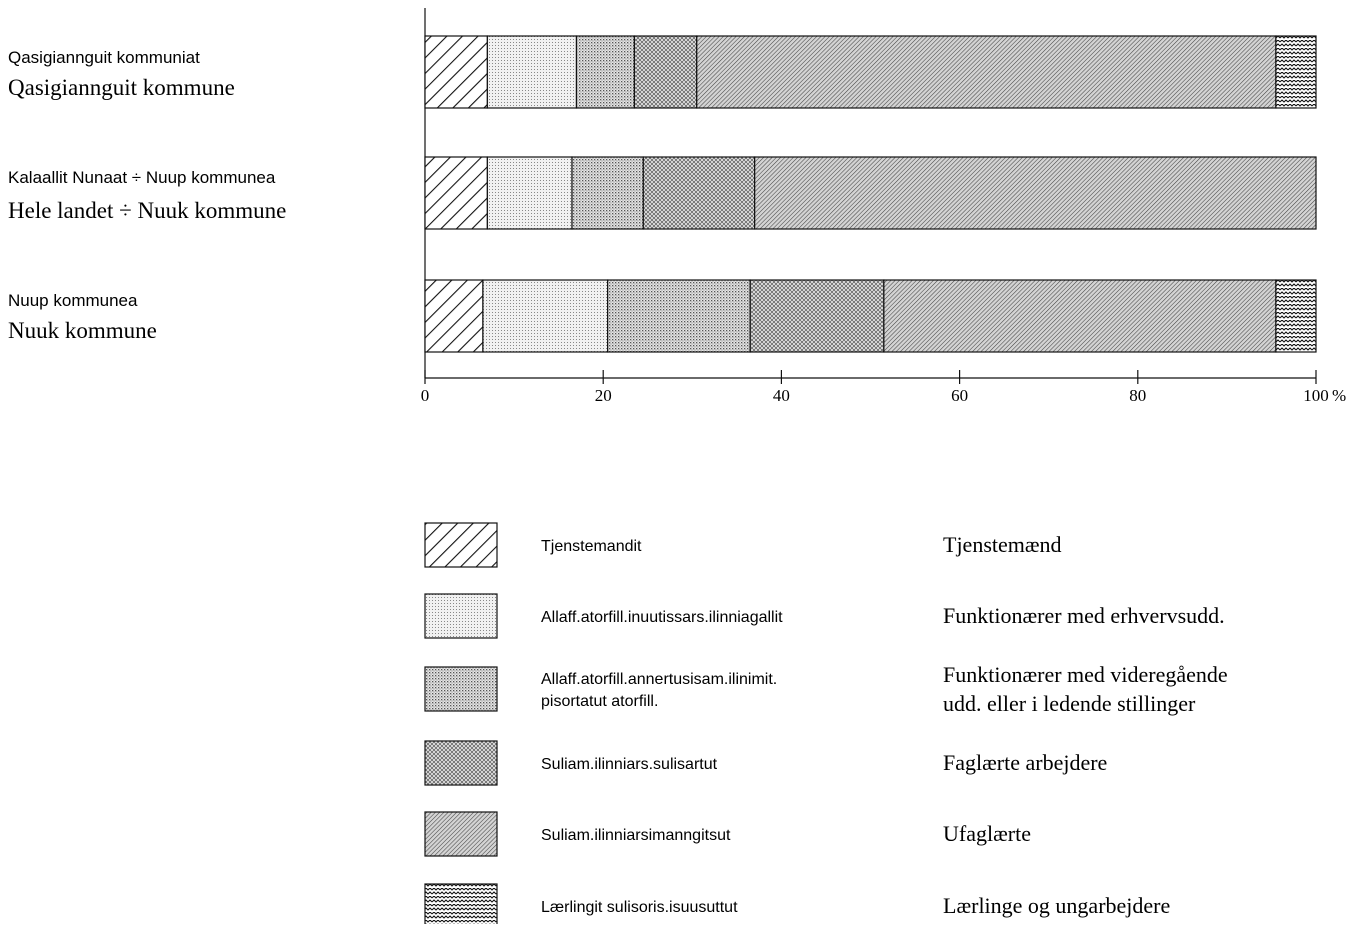 Image resolution: width=1370 pixels, height=929 pixels. What do you see at coordinates (1084, 615) in the screenshot?
I see `legend-label-danish: Funktionærer med erhvervsudd.` at bounding box center [1084, 615].